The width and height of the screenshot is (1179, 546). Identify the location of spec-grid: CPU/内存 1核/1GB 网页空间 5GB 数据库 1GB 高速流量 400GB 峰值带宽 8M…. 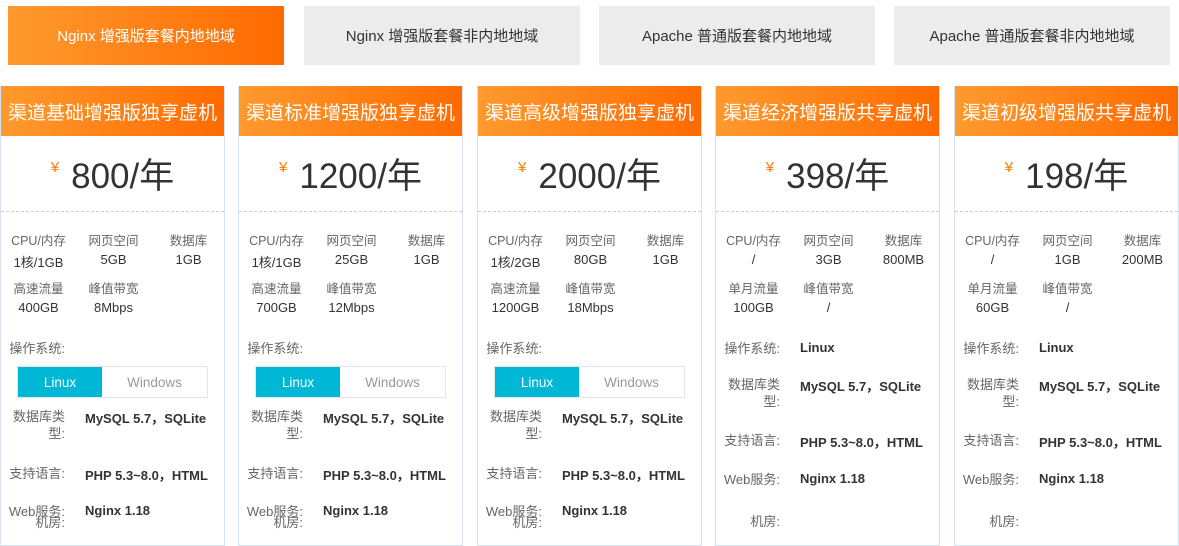
(112, 267).